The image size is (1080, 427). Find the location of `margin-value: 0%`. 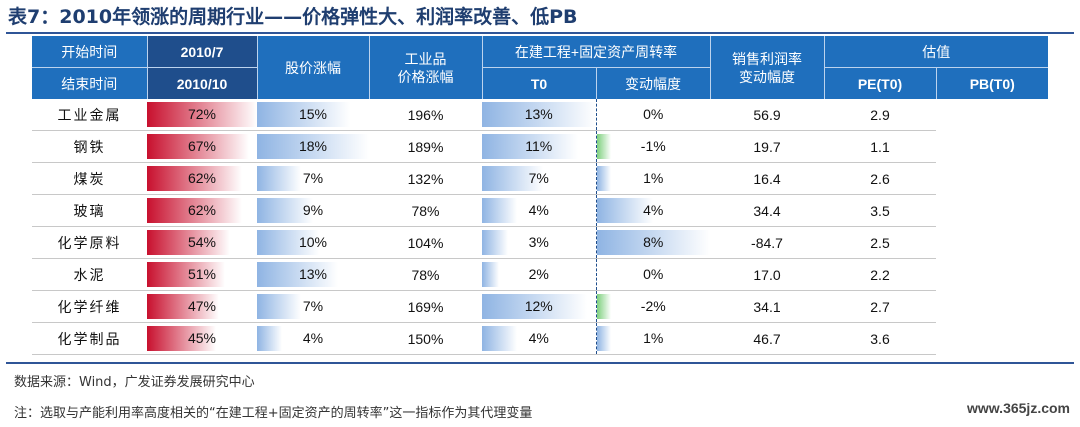

margin-value: 0% is located at coordinates (653, 274).